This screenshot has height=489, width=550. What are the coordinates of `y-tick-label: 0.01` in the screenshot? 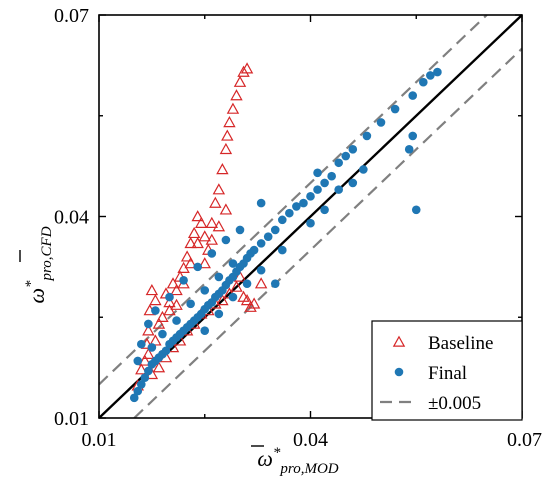 It's located at (71, 419).